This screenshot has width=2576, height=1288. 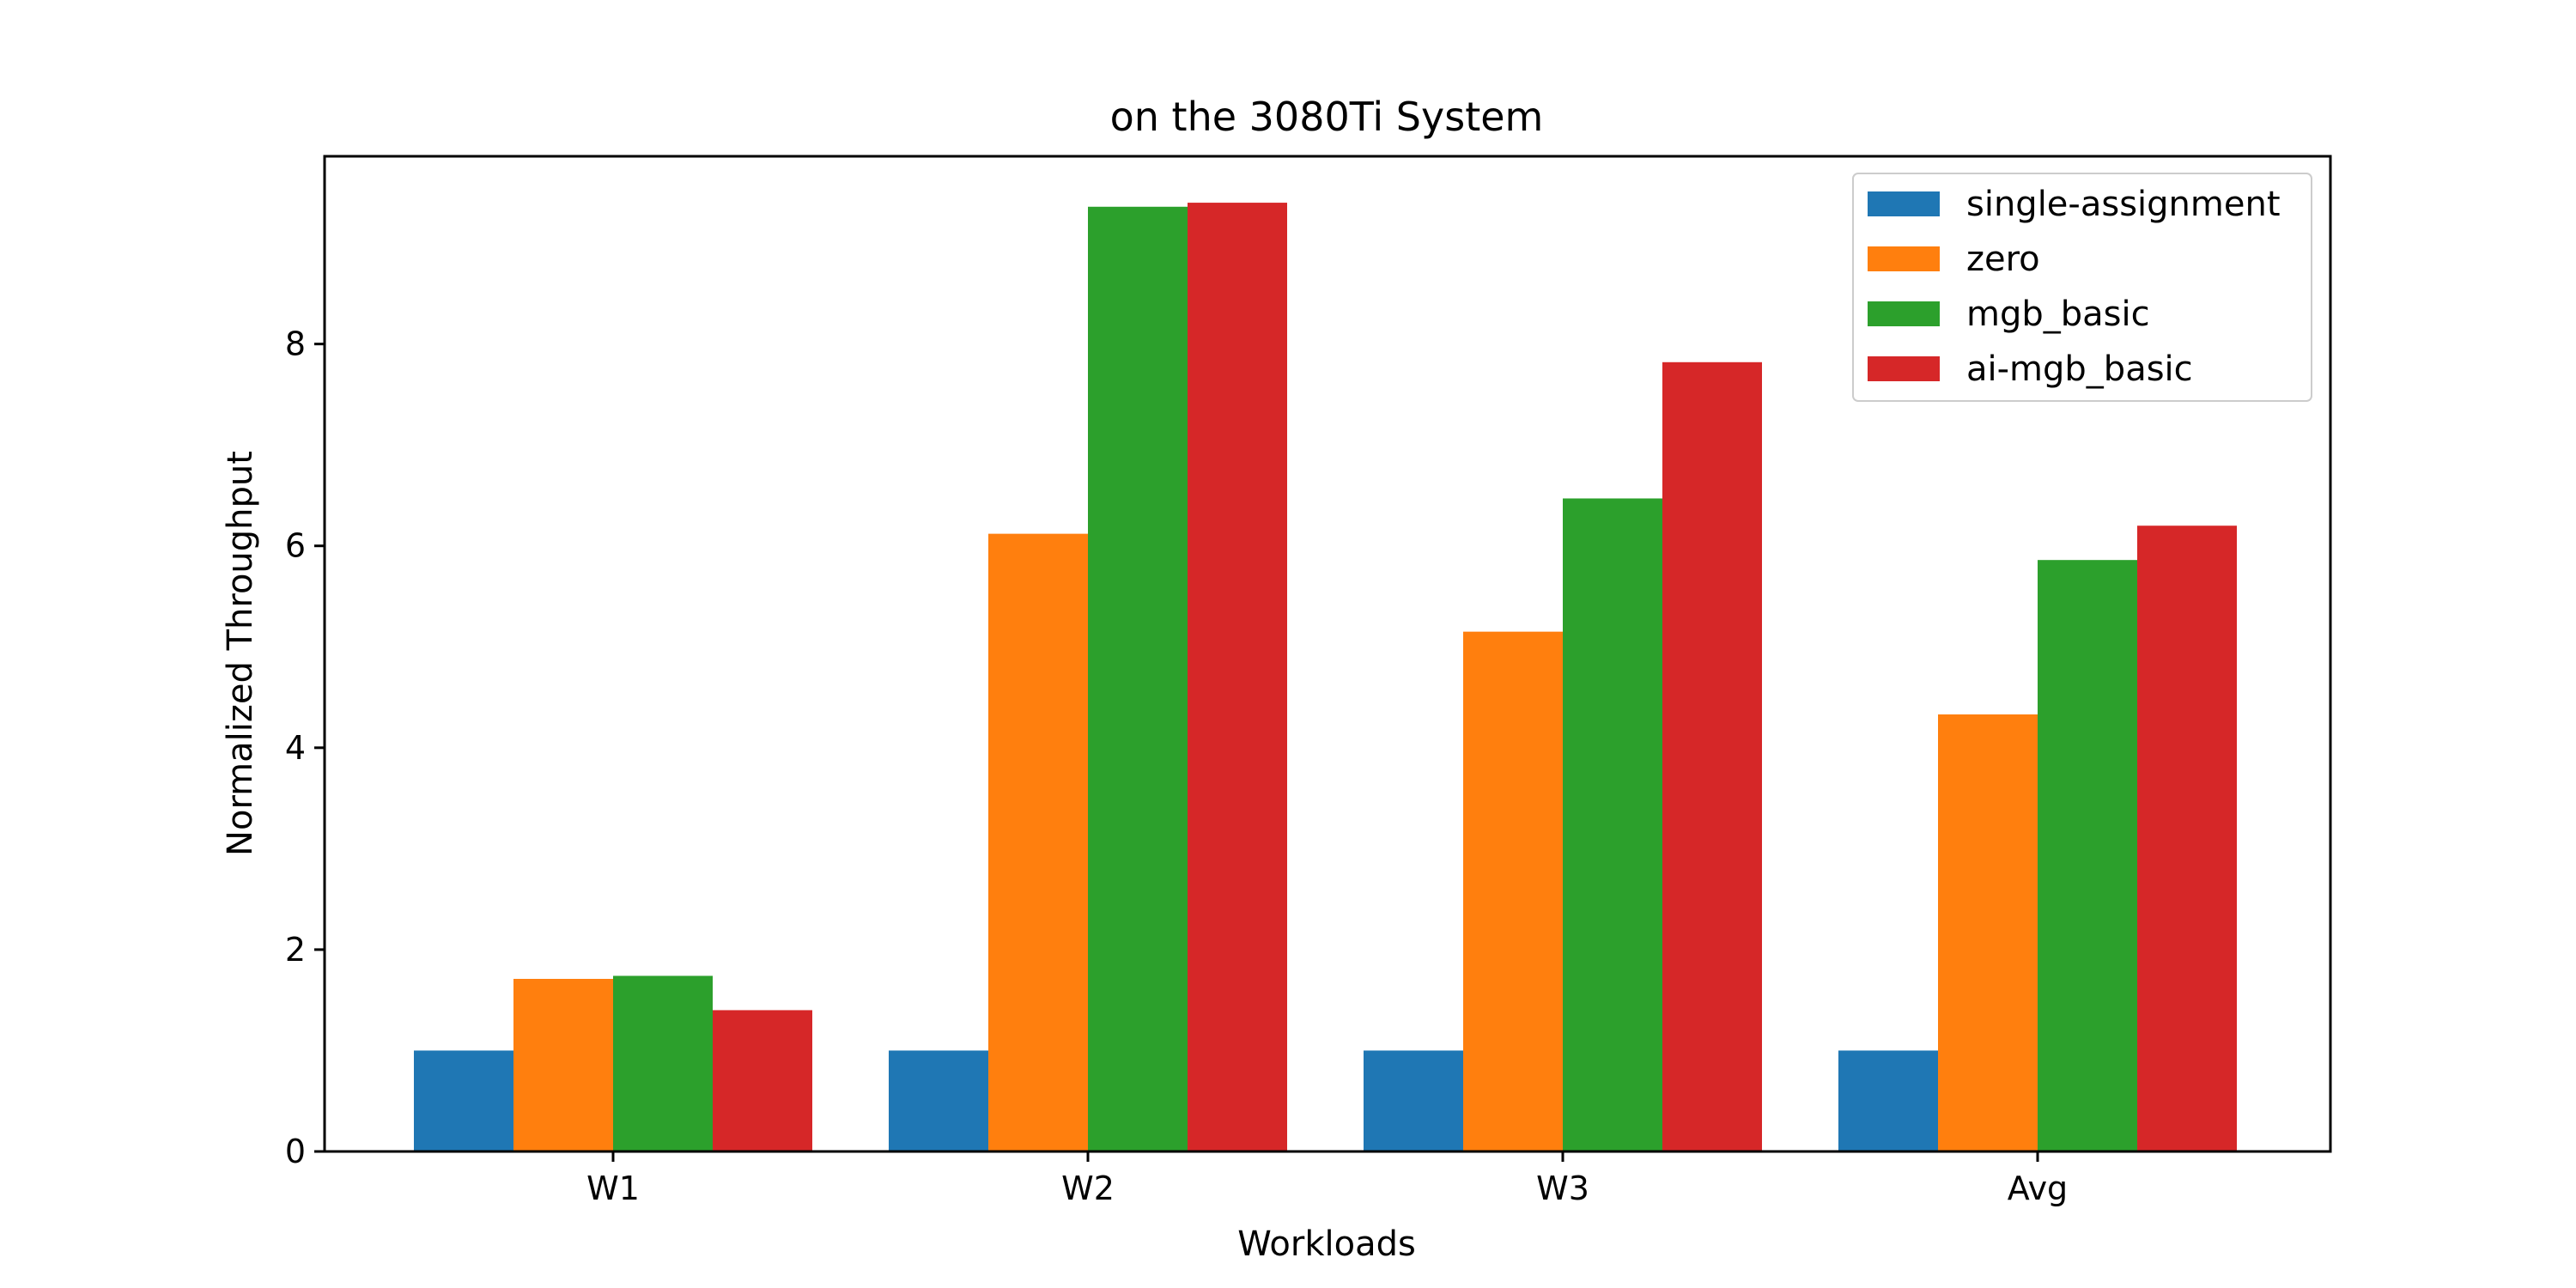 What do you see at coordinates (563, 1064) in the screenshot?
I see `bar-zero-W1` at bounding box center [563, 1064].